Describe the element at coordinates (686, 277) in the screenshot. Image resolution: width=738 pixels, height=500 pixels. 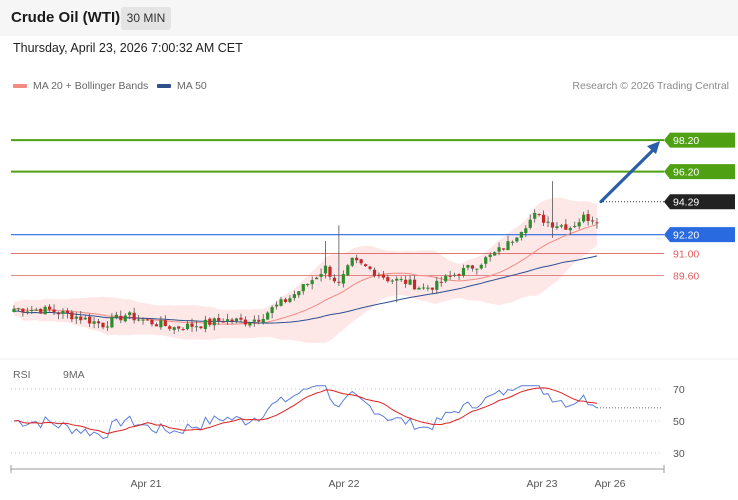
I see `level-label-support: 89.60` at that location.